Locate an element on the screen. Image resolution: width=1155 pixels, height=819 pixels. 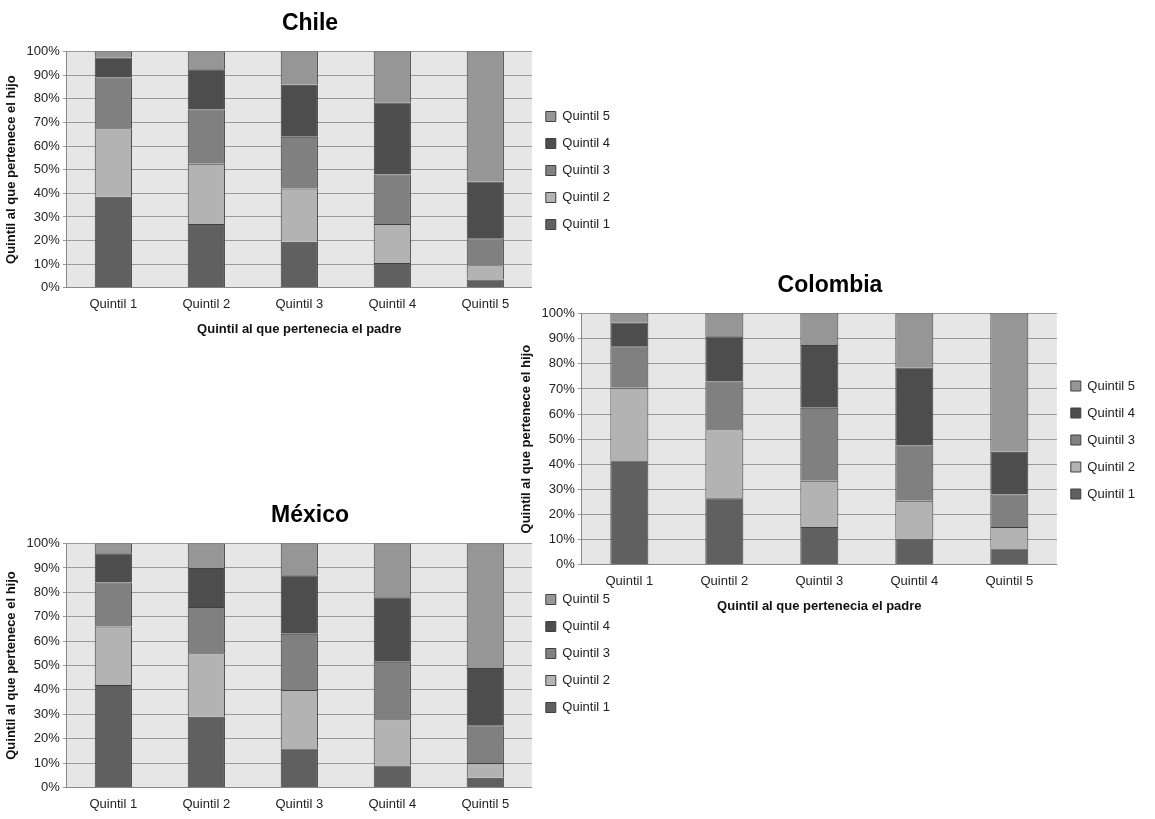
chart-title: Chile is located at coordinates (310, 22).